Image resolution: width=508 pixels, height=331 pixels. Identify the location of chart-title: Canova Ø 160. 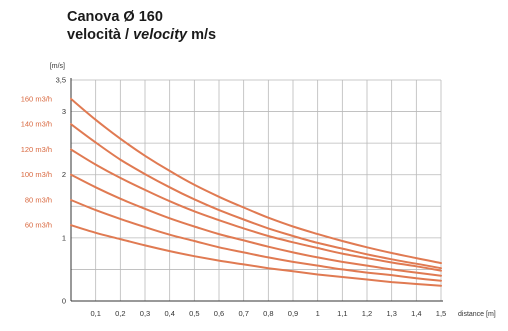
(115, 17).